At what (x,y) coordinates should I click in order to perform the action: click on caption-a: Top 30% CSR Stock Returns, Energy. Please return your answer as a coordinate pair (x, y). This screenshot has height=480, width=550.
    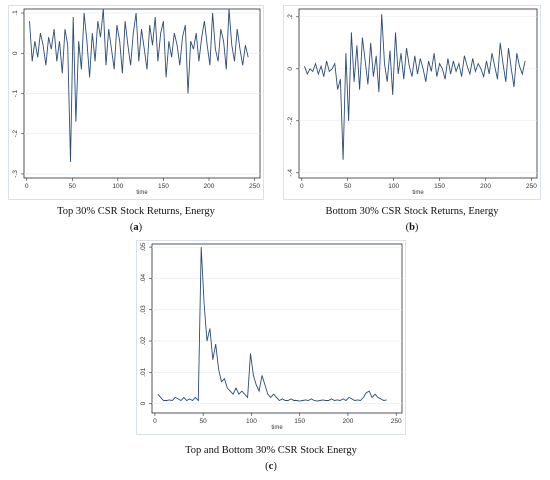
    Looking at the image, I should click on (136, 211).